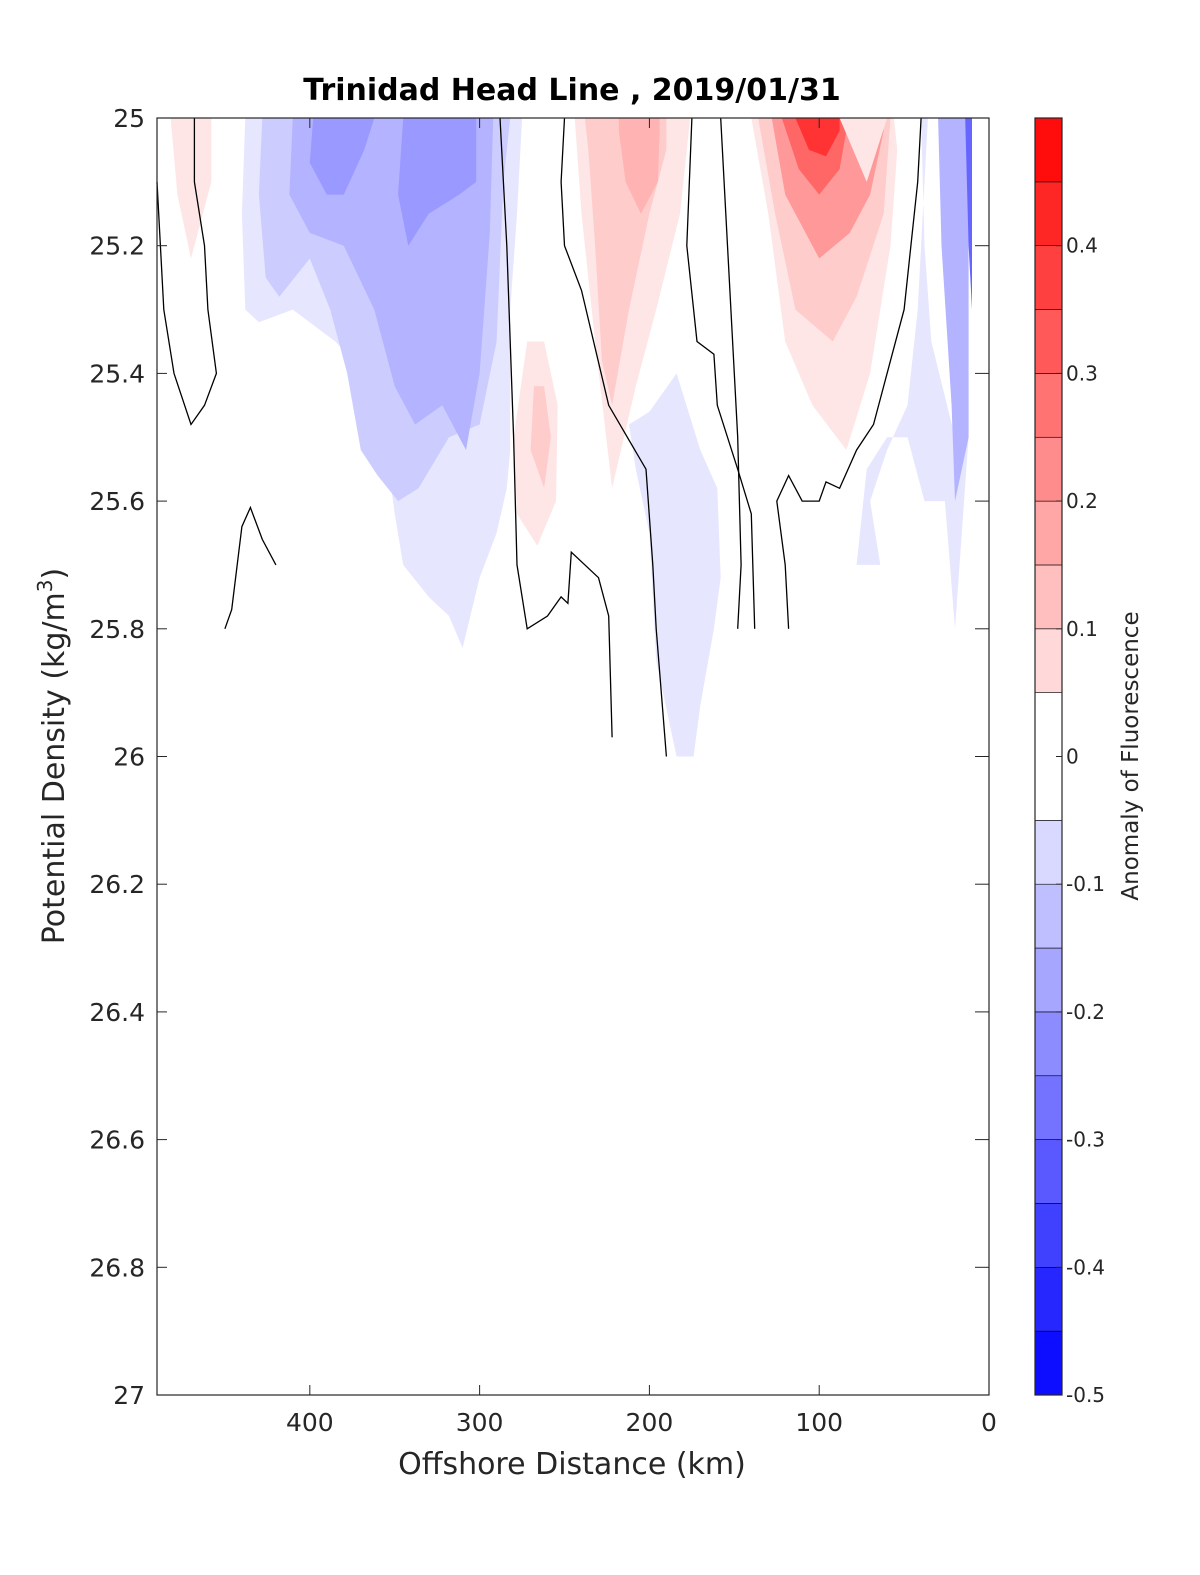  I want to click on colorbar-tick-label: -0.4, so click(1085, 1267).